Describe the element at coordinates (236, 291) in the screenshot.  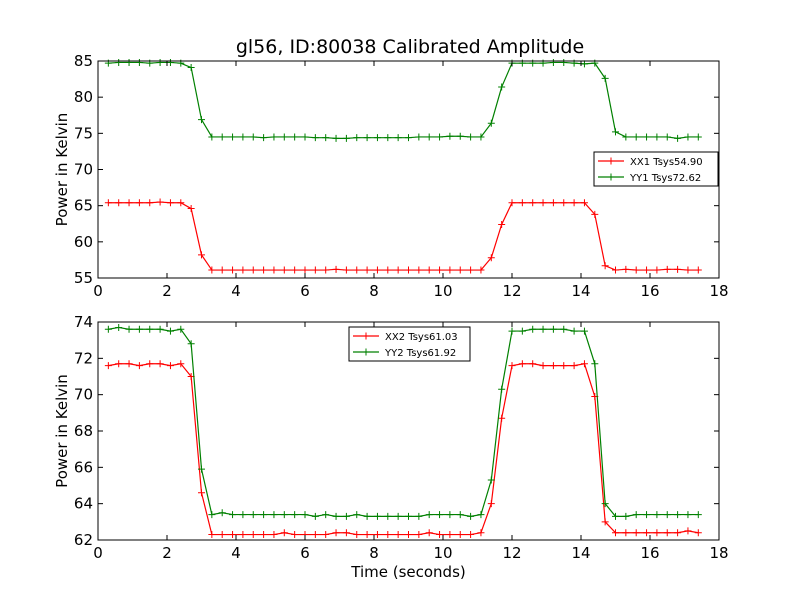
I see `x-tick-label: 4` at that location.